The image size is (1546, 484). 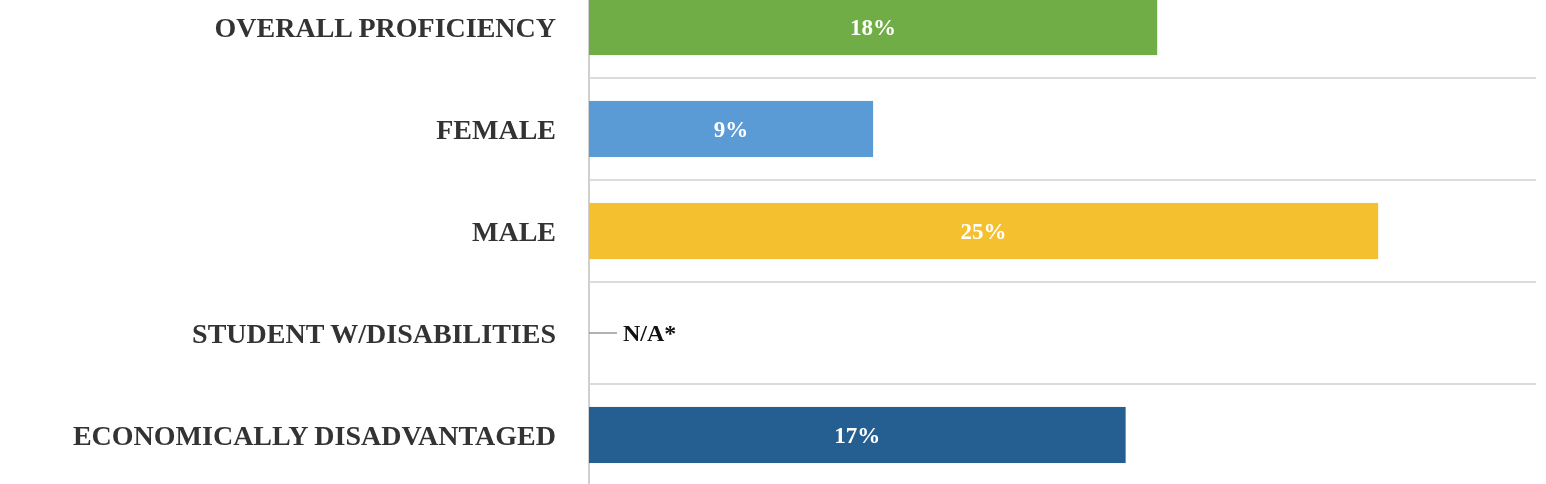 I want to click on y-tick-label: STUDENT W/DISABILITIES, so click(x=374, y=333).